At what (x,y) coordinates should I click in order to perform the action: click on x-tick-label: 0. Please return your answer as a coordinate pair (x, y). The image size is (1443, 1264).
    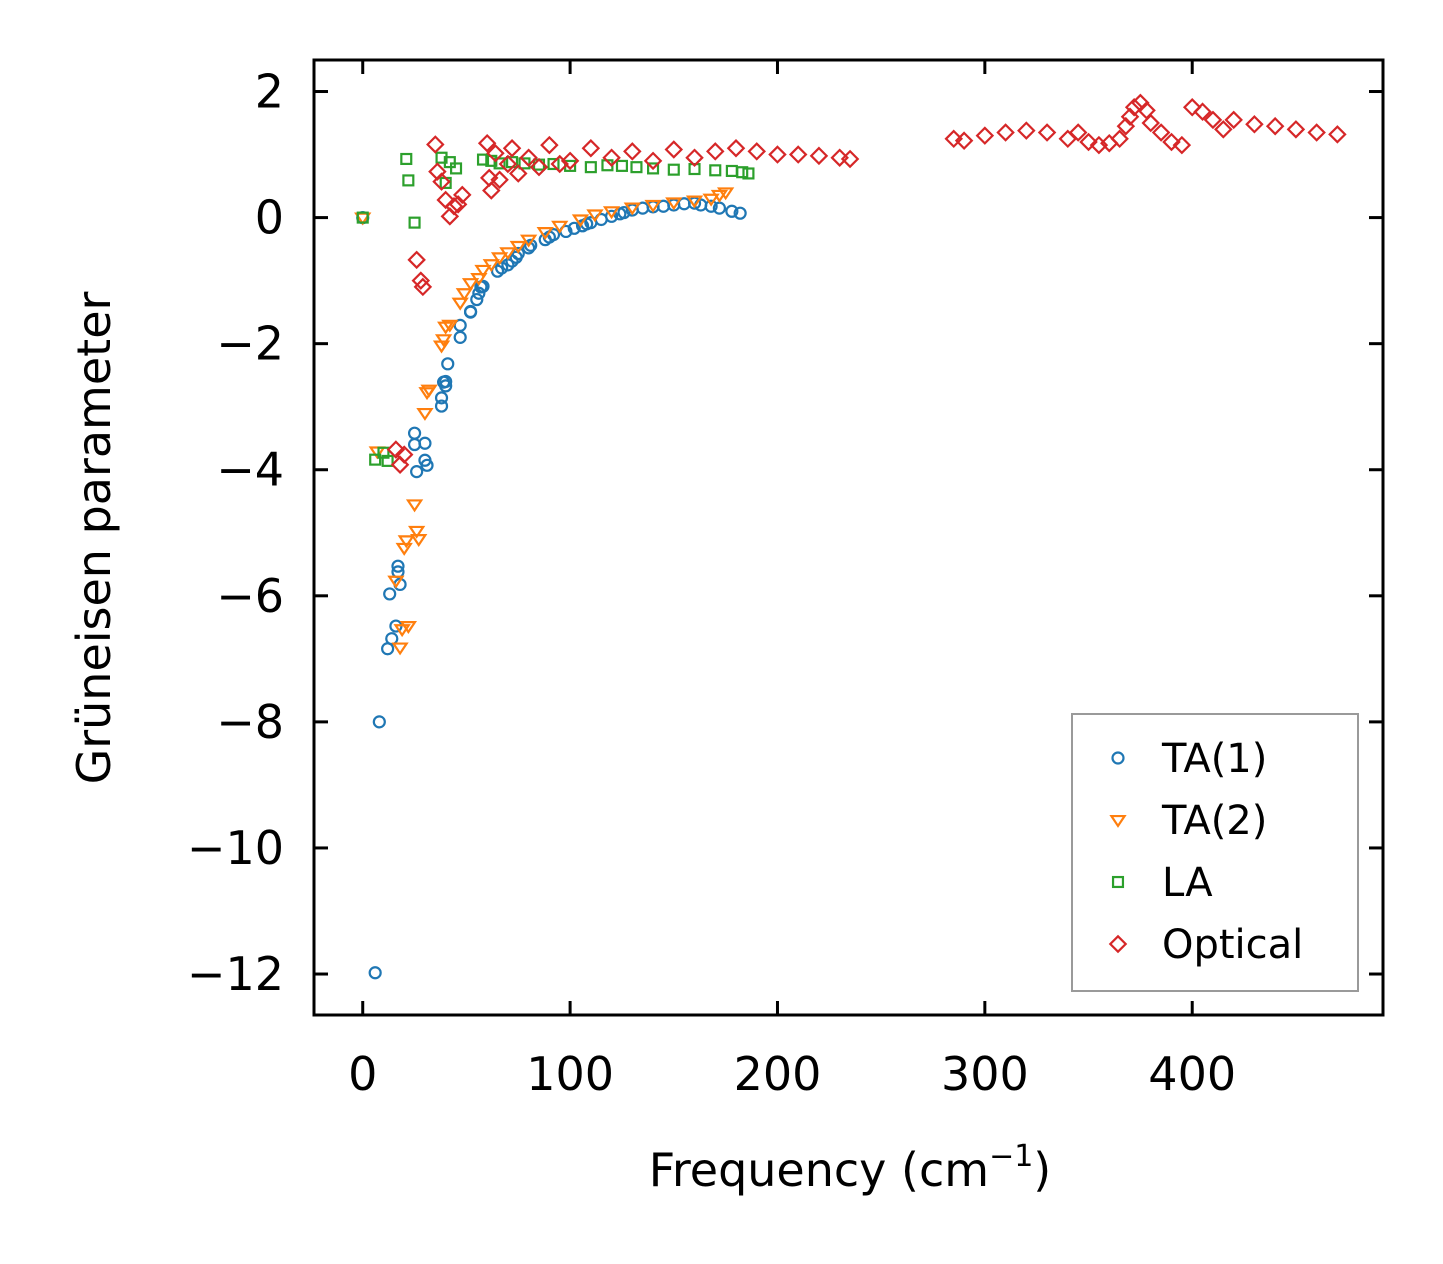
    Looking at the image, I should click on (362, 1074).